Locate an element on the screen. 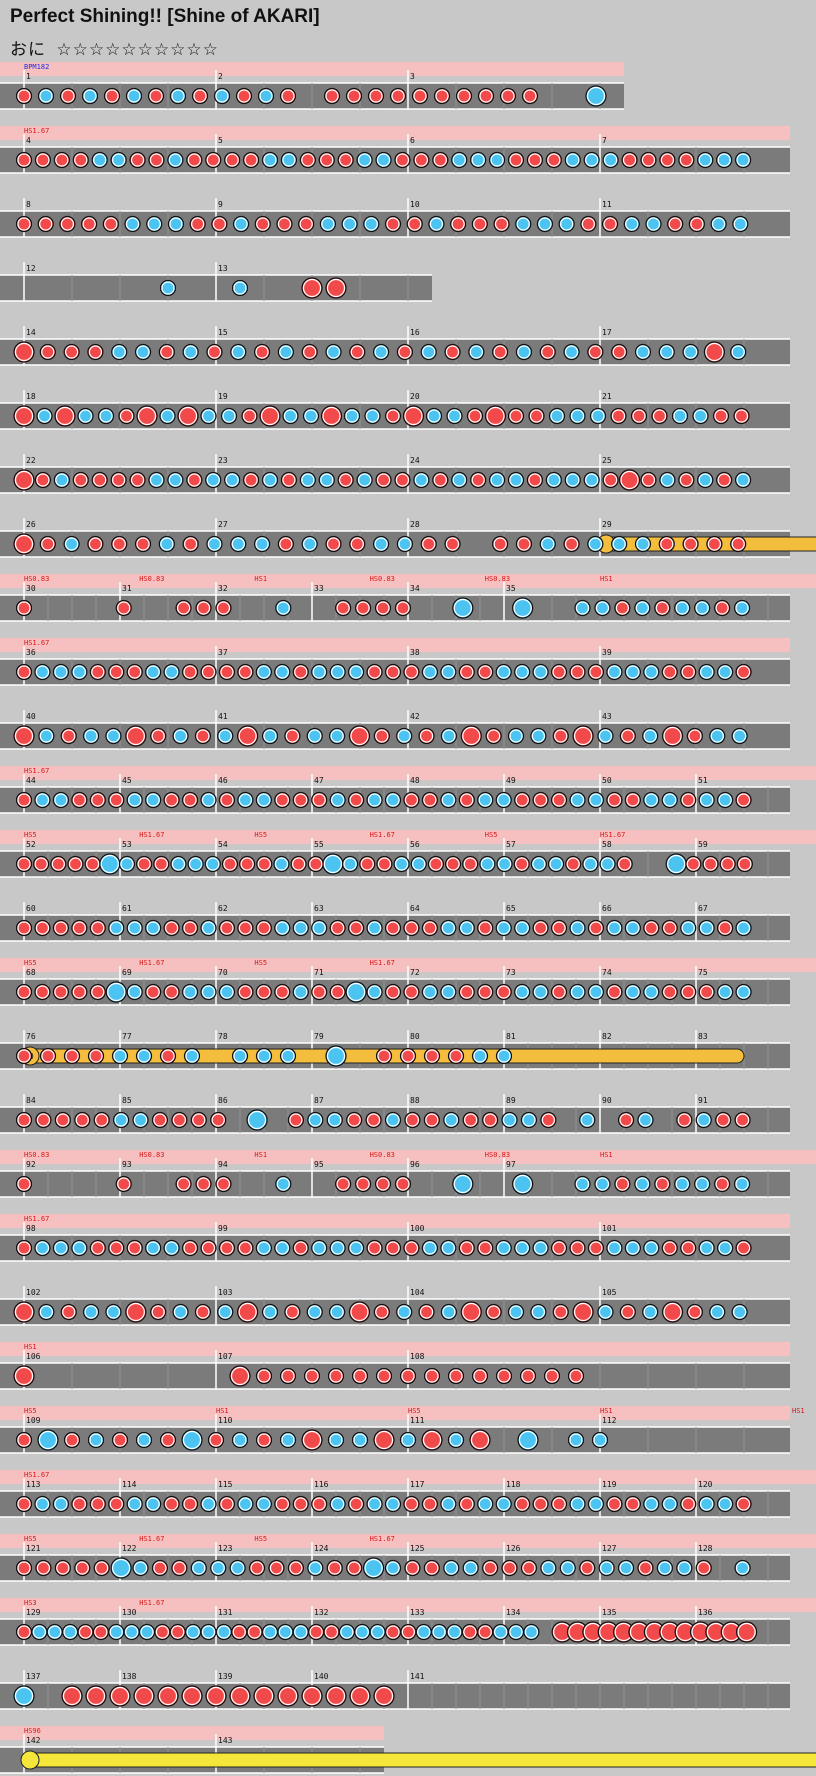  measure-number: 135 is located at coordinates (609, 1612).